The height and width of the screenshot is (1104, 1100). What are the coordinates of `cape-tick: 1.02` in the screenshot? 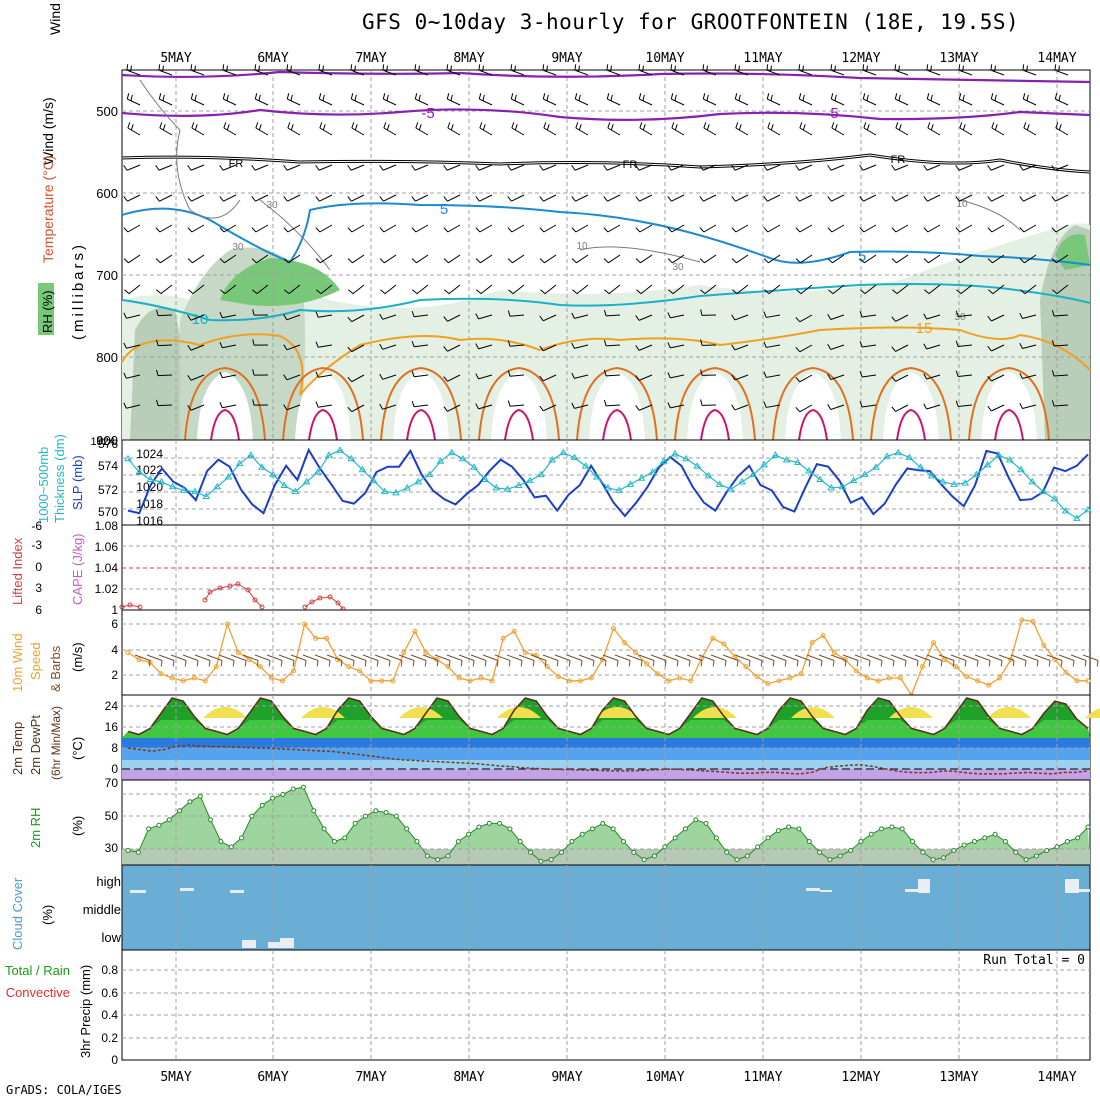 It's located at (107, 589).